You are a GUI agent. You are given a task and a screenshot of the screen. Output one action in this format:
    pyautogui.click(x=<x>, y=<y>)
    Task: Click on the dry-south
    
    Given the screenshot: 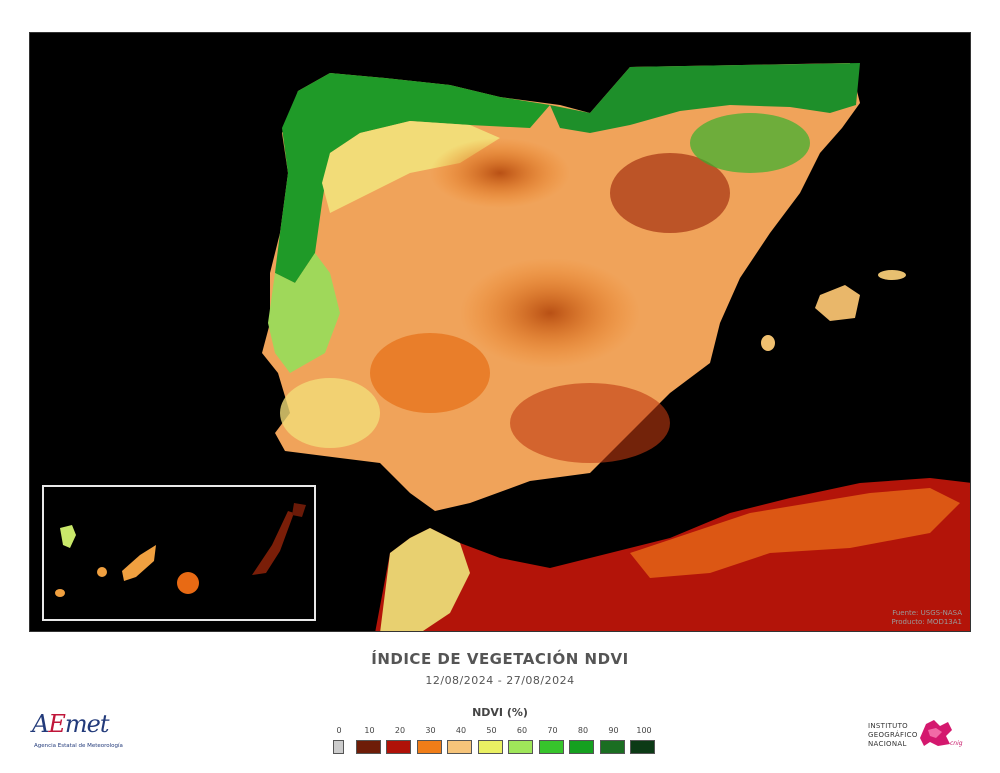 What is the action you would take?
    pyautogui.click(x=590, y=423)
    